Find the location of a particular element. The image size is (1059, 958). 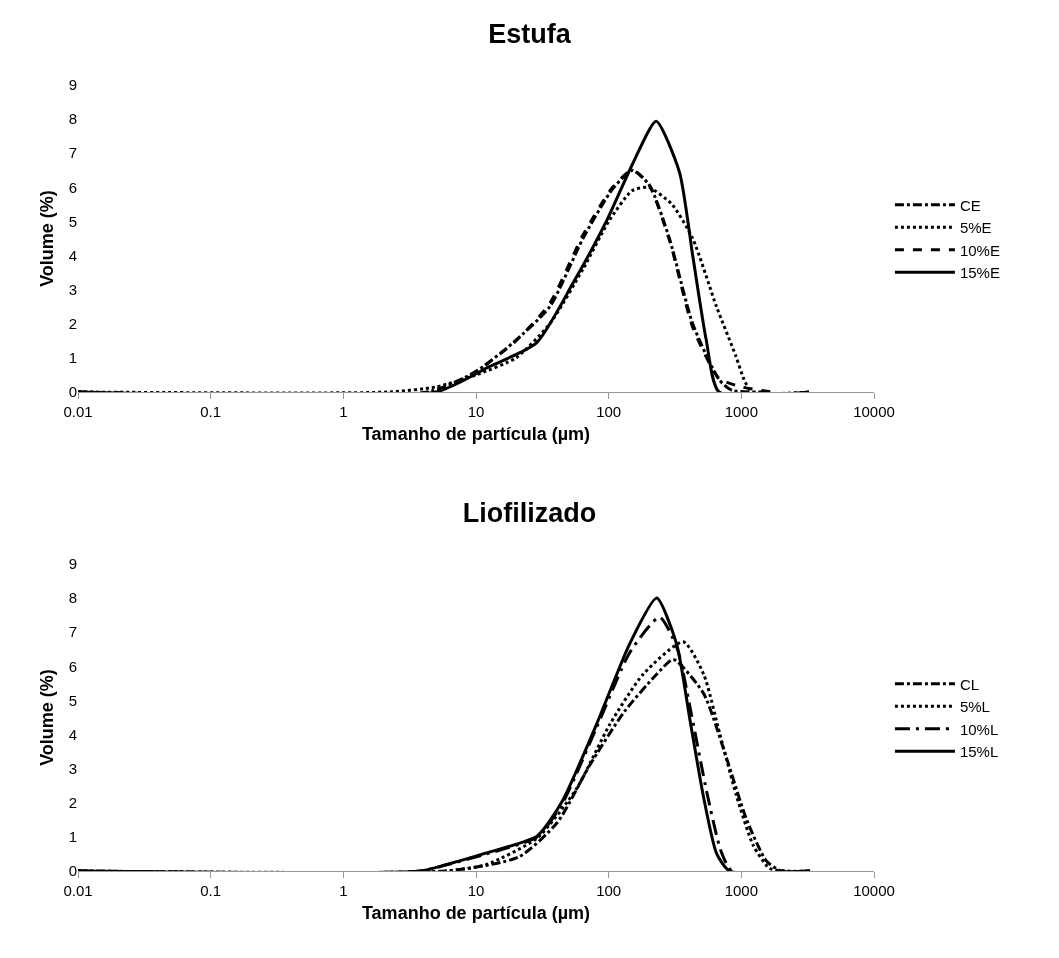

legend-label: 10%E is located at coordinates (979, 250).